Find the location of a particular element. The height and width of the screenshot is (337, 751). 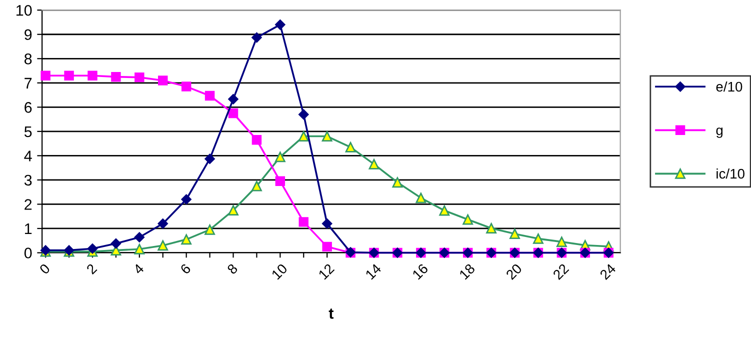

x-tick-label: 6 is located at coordinates (186, 269).